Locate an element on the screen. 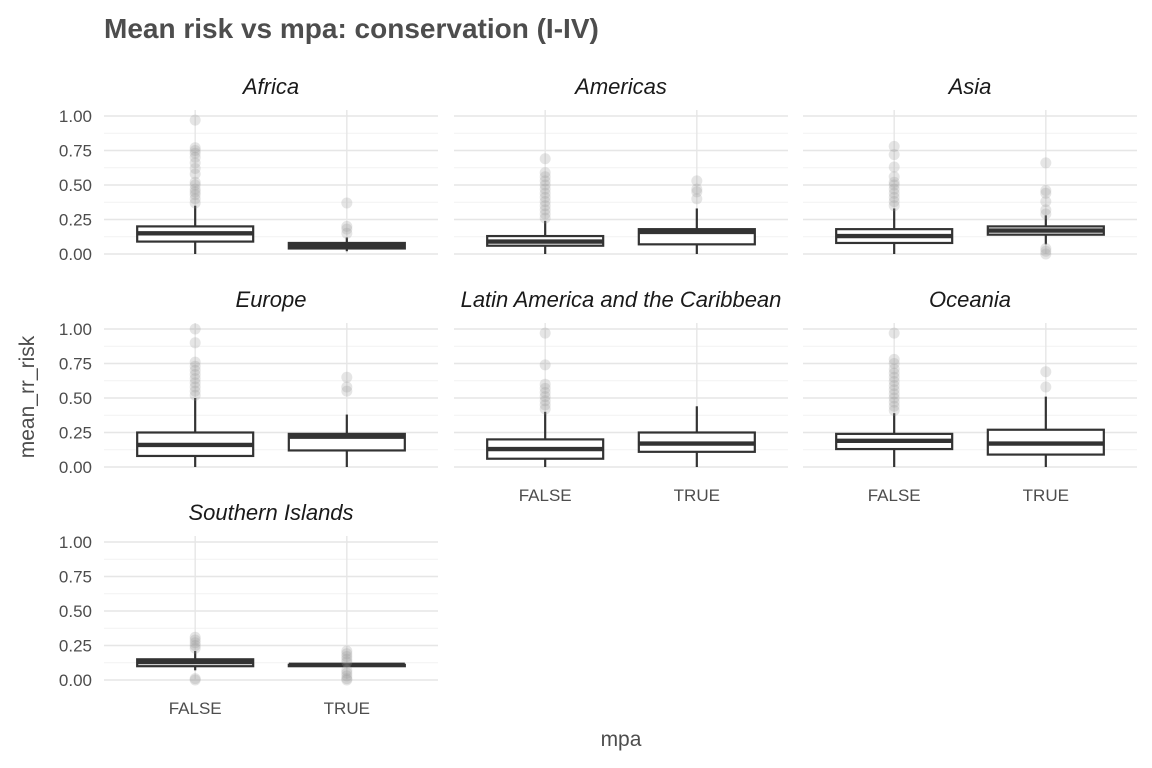 This screenshot has width=1152, height=768. facet-strip-label: Latin America and the Caribbean is located at coordinates (621, 299).